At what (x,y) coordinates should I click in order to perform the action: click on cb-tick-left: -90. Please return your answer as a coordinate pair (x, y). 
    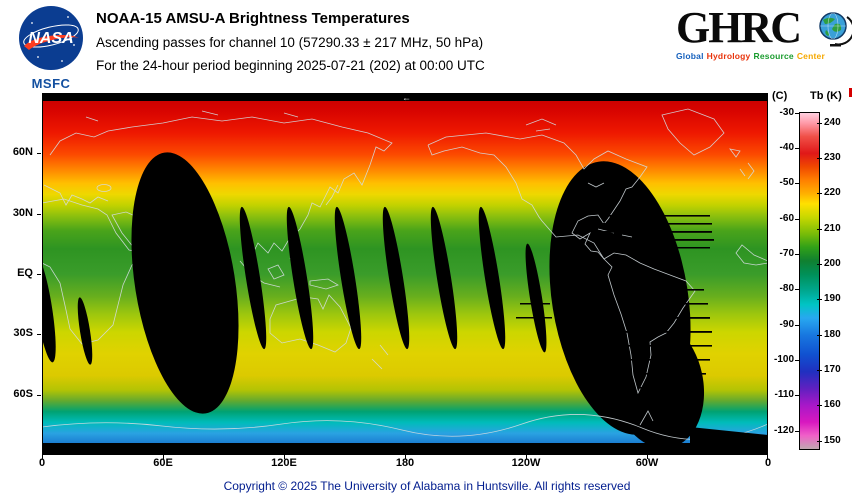
    Looking at the image, I should click on (781, 324).